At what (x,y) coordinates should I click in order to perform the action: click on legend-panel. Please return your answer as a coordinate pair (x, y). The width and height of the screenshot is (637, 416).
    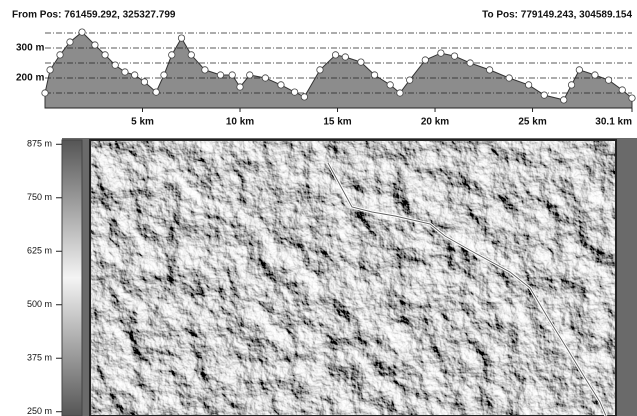
    Looking at the image, I should click on (31, 277).